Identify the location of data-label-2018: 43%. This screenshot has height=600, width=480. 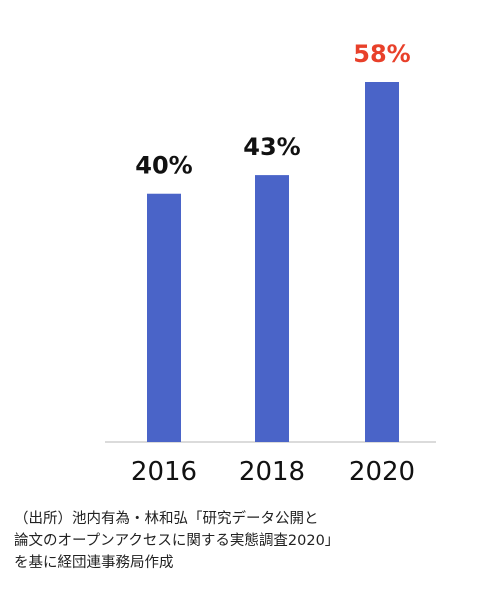
(271, 147).